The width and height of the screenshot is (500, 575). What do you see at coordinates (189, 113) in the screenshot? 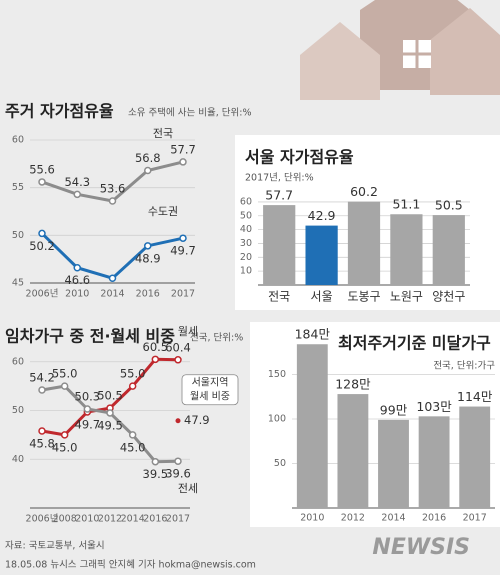
I see `chart-subtitle: 소유 주택에 사는 비율, 단위:%` at bounding box center [189, 113].